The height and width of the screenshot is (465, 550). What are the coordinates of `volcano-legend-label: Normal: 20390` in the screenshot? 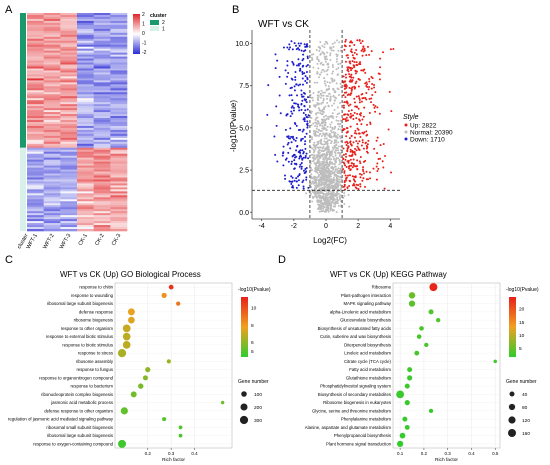 It's located at (431, 133).